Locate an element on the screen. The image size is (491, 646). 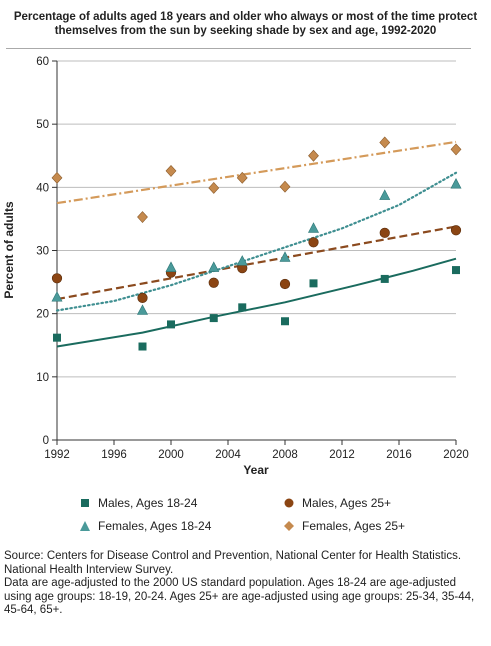
legend-females-18-24: Females, Ages 18-24 is located at coordinates (144, 526).